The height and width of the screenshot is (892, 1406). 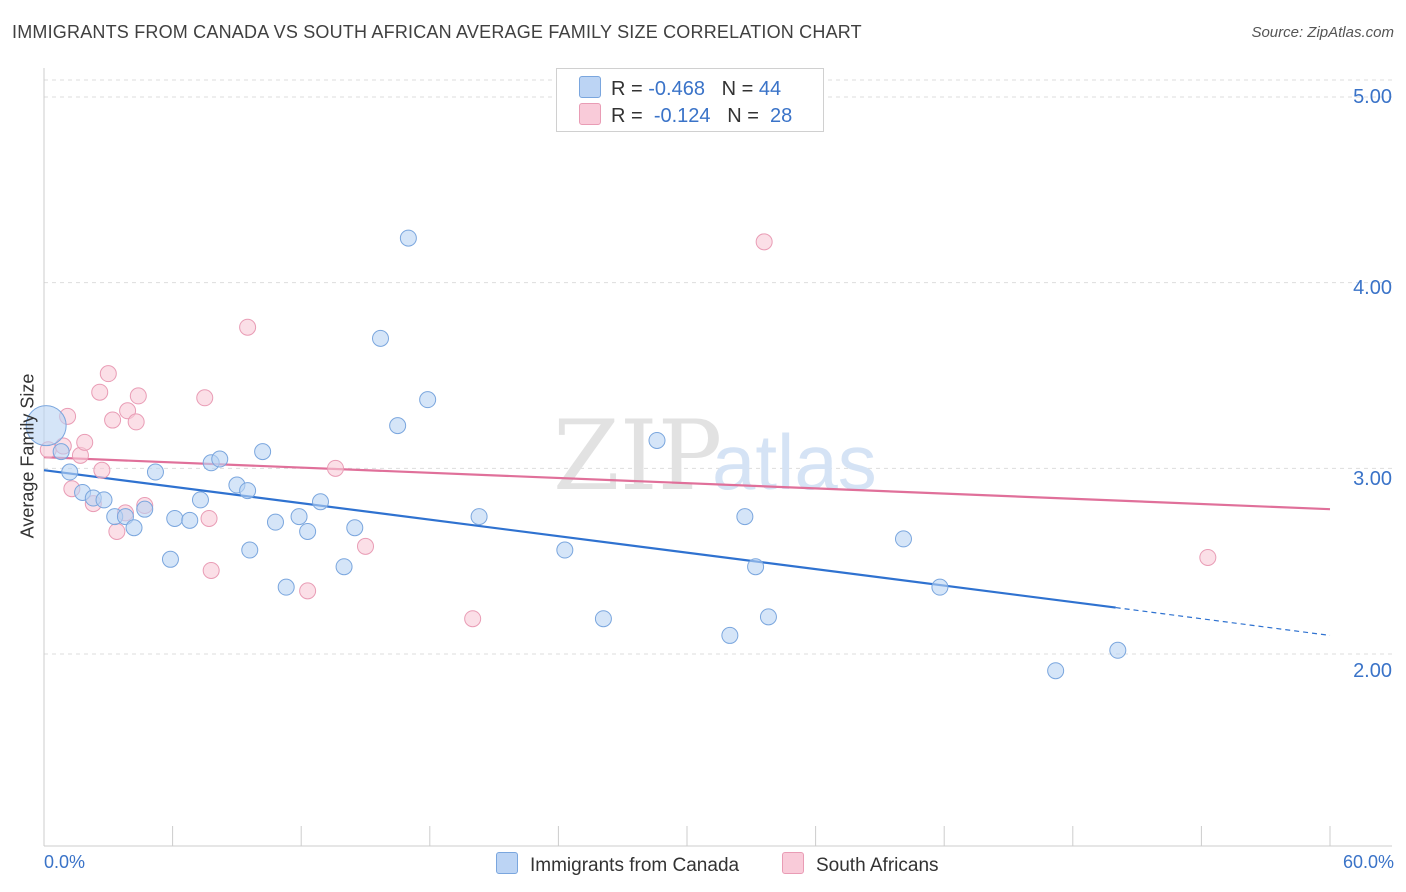 What do you see at coordinates (590, 87) in the screenshot?
I see `legend-swatch-canada` at bounding box center [590, 87].